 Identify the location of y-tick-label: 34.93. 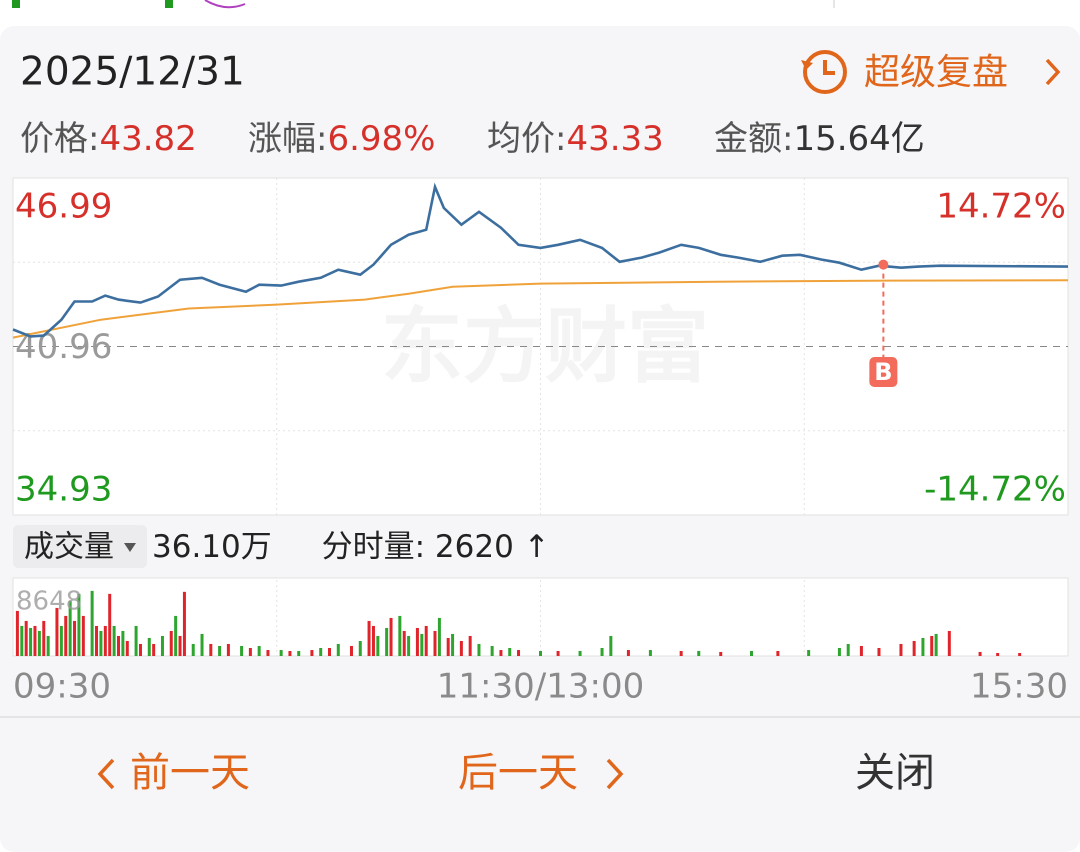
(63, 490).